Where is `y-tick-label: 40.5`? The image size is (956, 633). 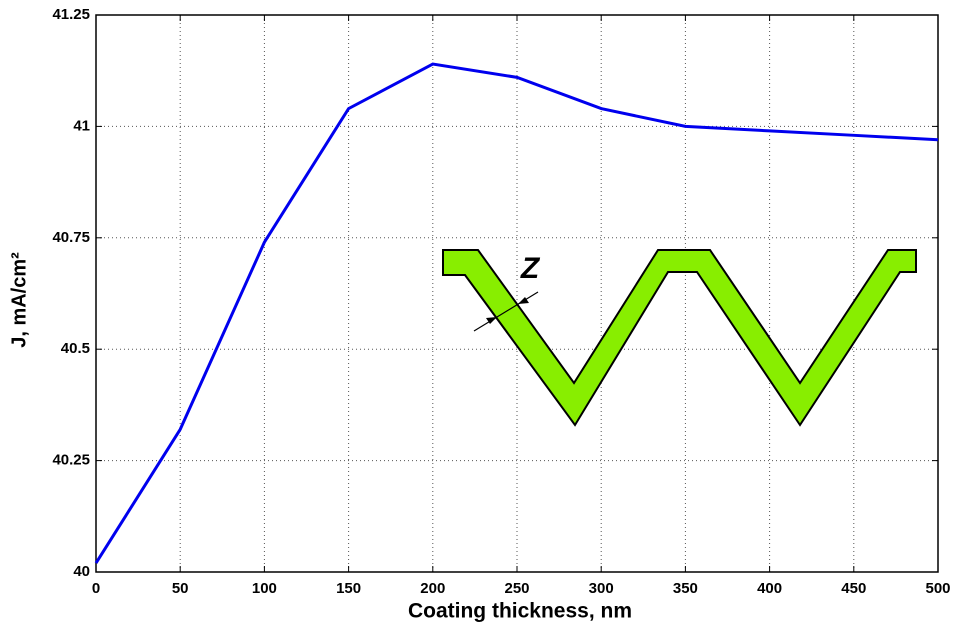
y-tick-label: 40.5 is located at coordinates (75, 348).